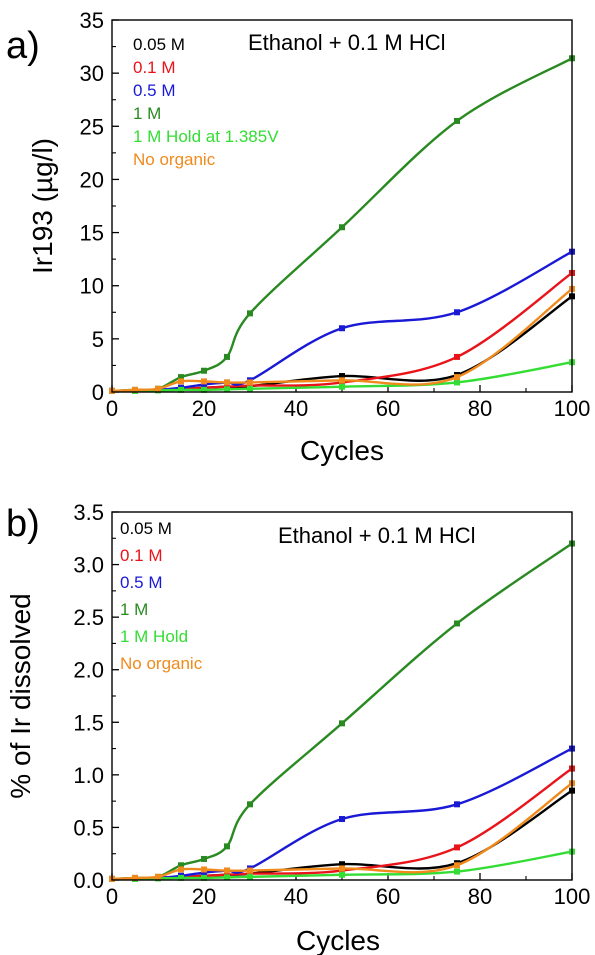 Image resolution: width=595 pixels, height=955 pixels. Describe the element at coordinates (338, 940) in the screenshot. I see `panel-b-x-axis-label: Cycles` at that location.